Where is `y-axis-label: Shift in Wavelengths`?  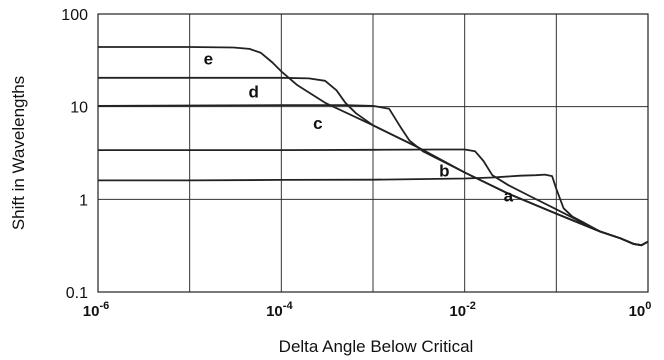
y-axis-label: Shift in Wavelengths is located at coordinates (18, 153).